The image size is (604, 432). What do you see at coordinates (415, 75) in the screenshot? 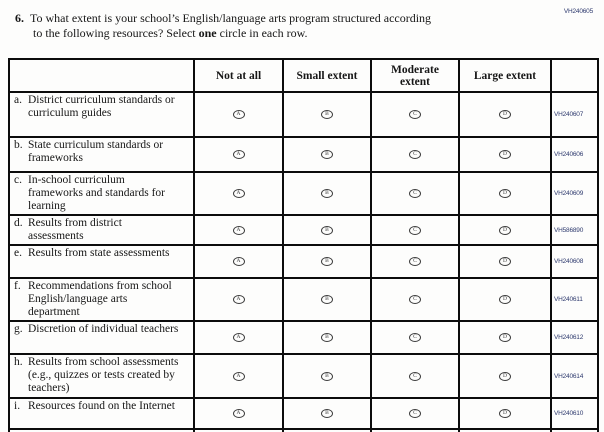
I see `header-moderate-extent: Moderate extent` at bounding box center [415, 75].